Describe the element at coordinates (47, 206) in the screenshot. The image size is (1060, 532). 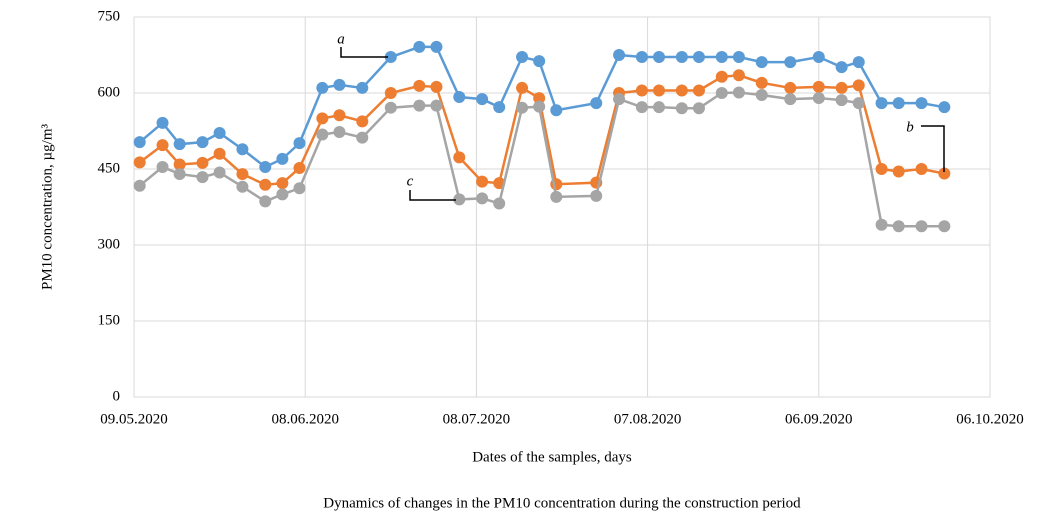
I see `y-axis-label: PM10 concentration, µg/m³` at that location.